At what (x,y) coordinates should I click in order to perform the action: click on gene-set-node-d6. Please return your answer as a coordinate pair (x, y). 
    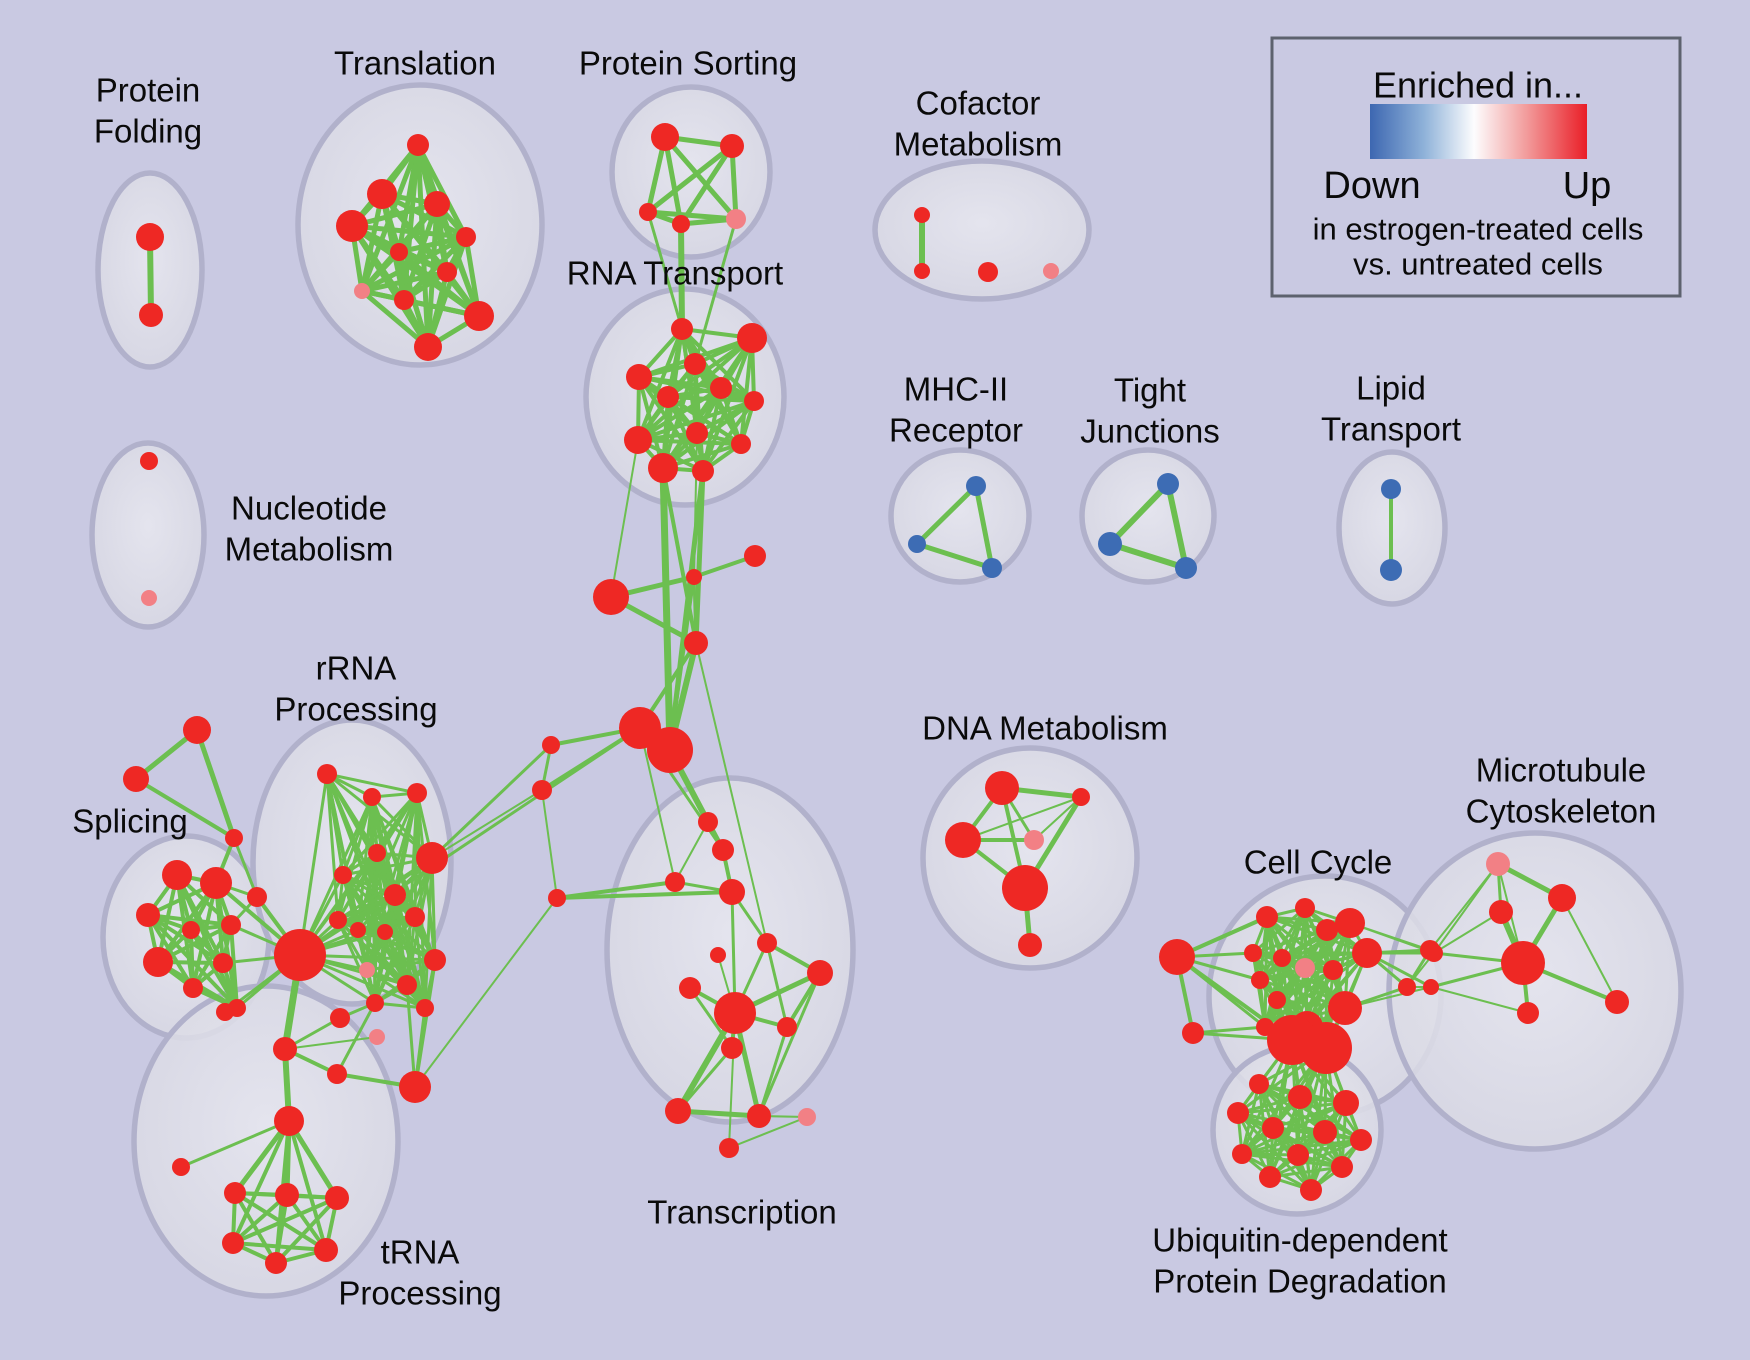
    Looking at the image, I should click on (1030, 945).